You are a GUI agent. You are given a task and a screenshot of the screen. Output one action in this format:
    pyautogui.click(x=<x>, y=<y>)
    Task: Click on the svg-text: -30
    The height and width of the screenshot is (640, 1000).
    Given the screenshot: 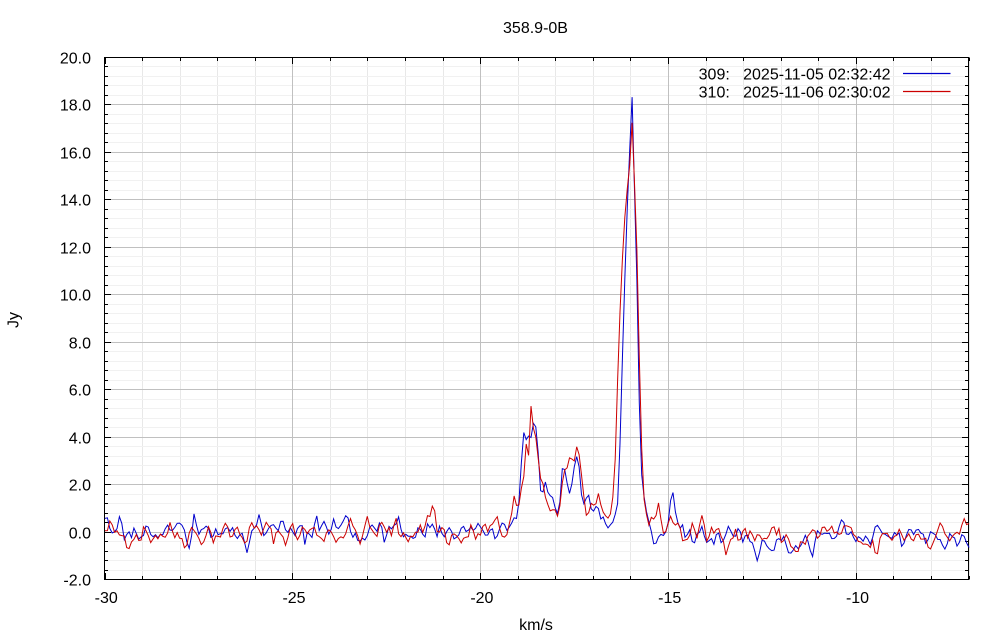 What is the action you would take?
    pyautogui.click(x=106, y=598)
    